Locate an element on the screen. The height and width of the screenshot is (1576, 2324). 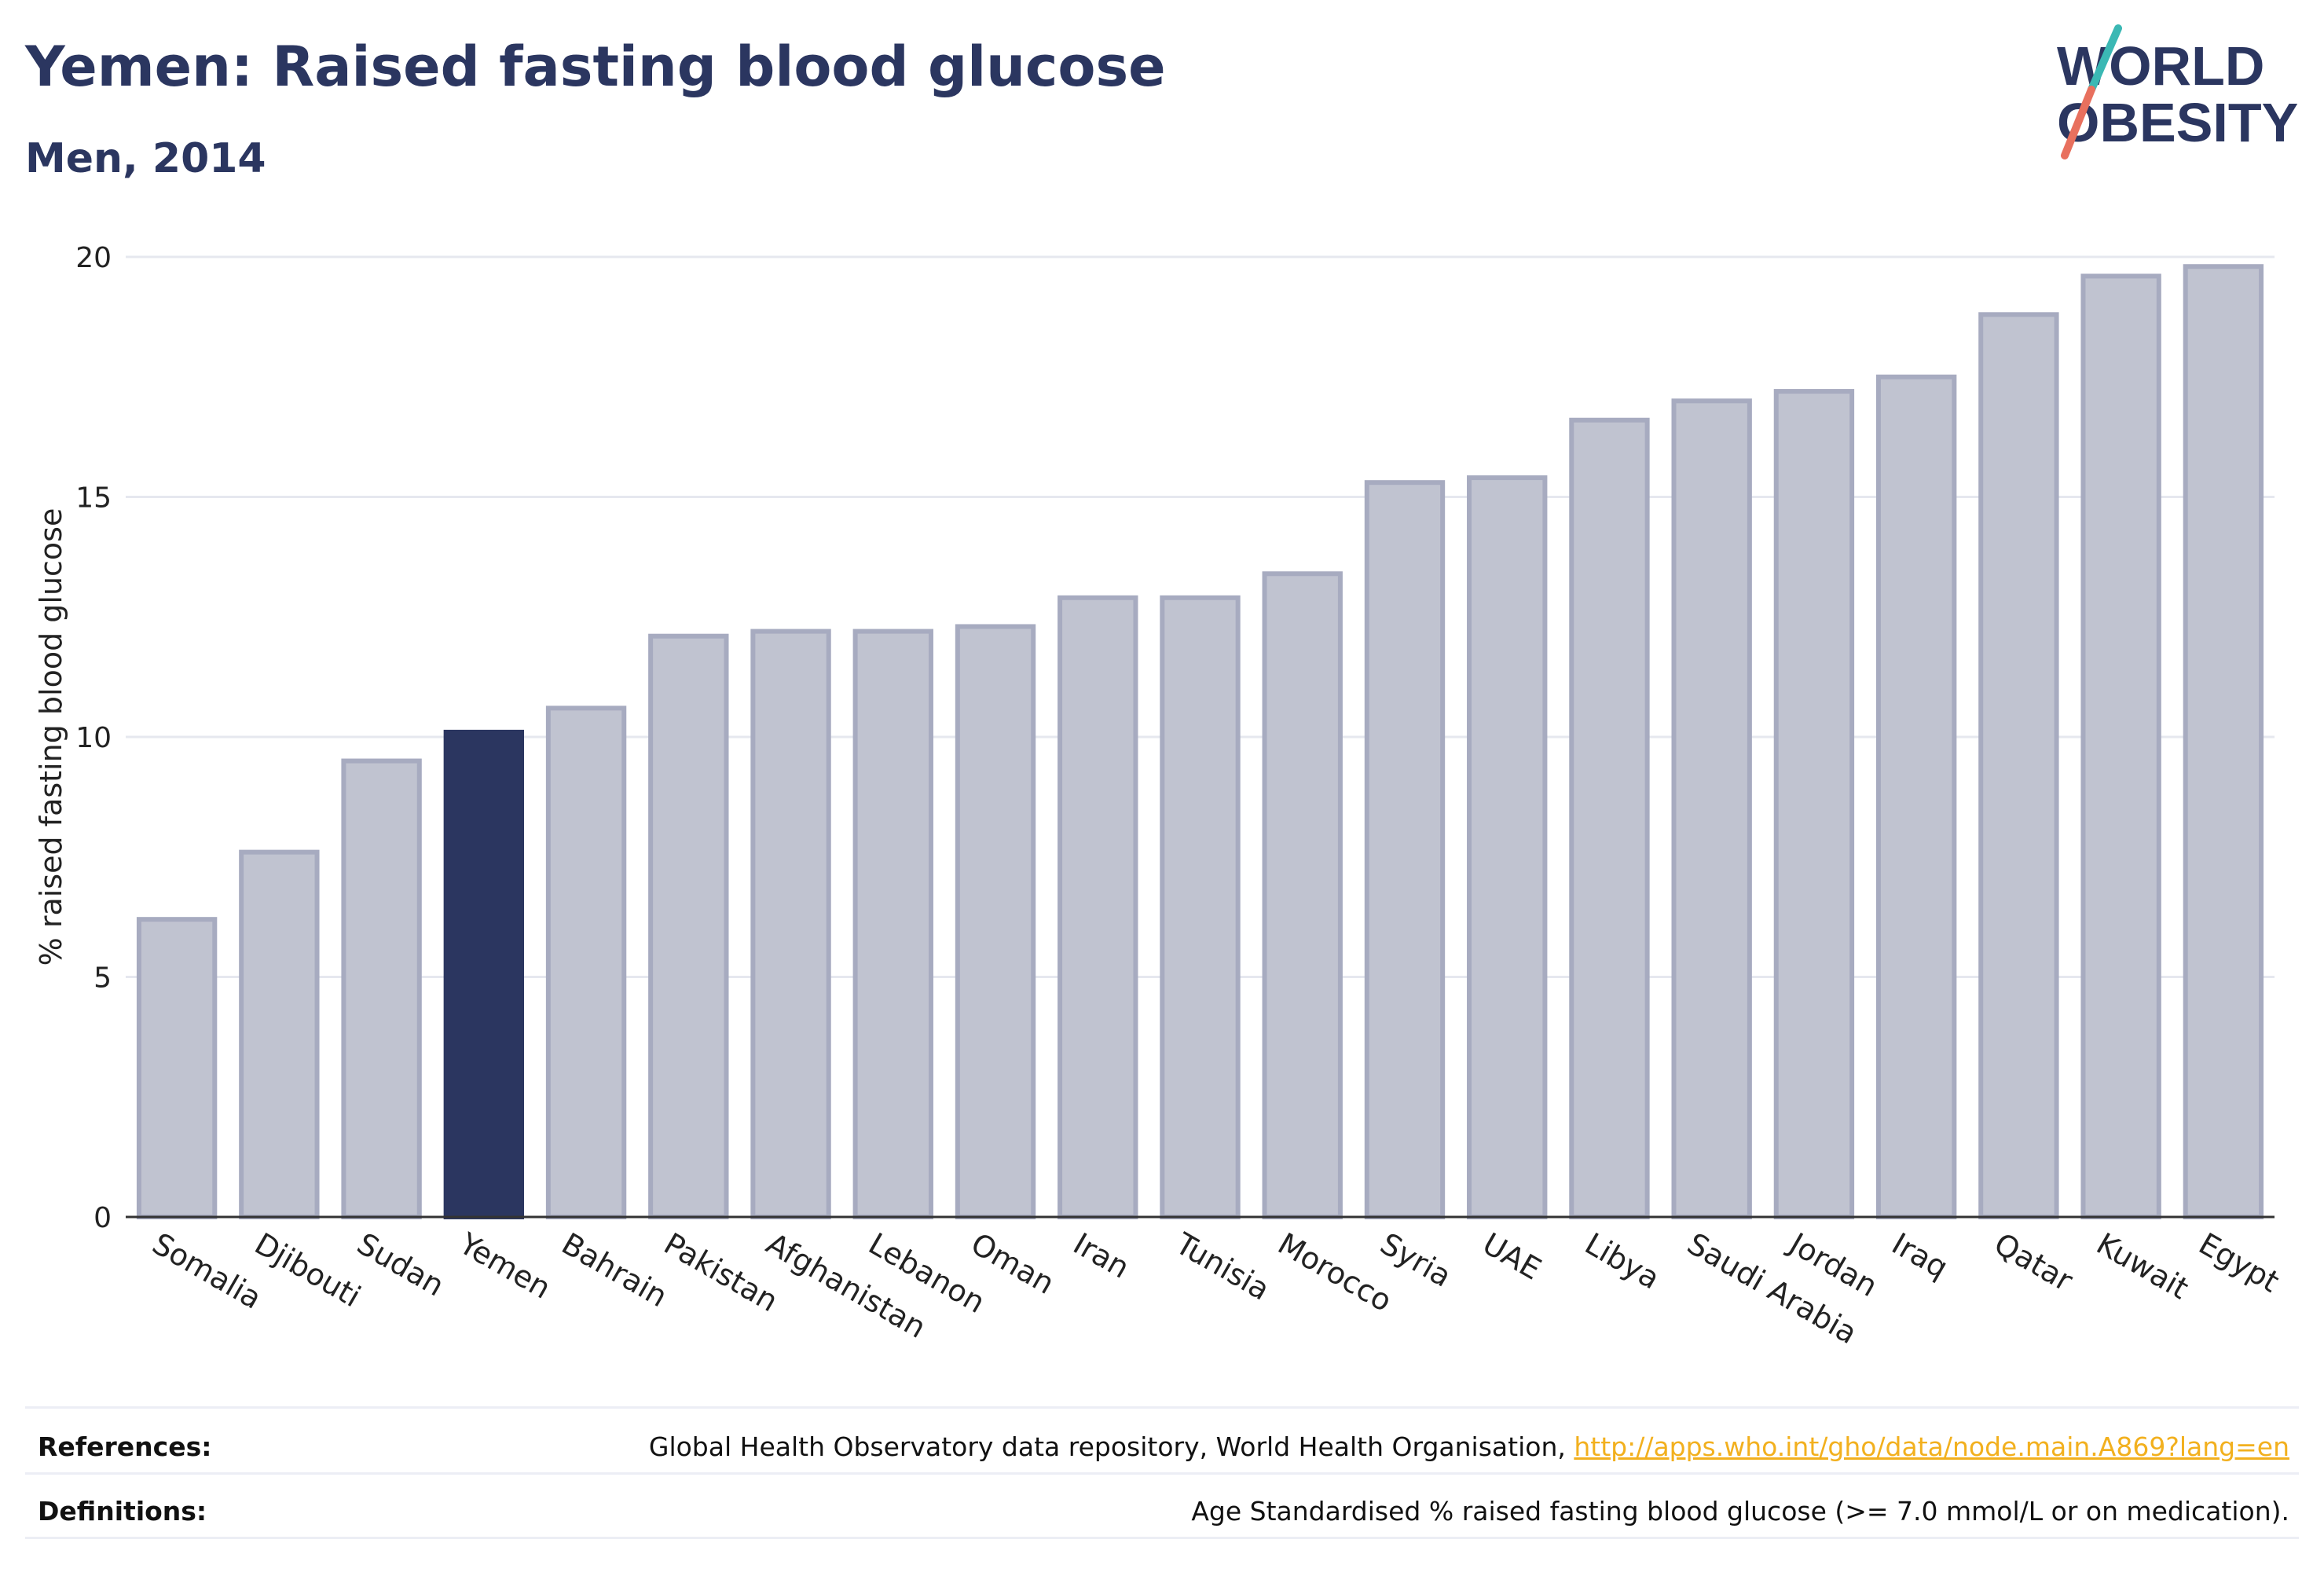
chart-subtitle: Men, 2014 is located at coordinates (145, 158).